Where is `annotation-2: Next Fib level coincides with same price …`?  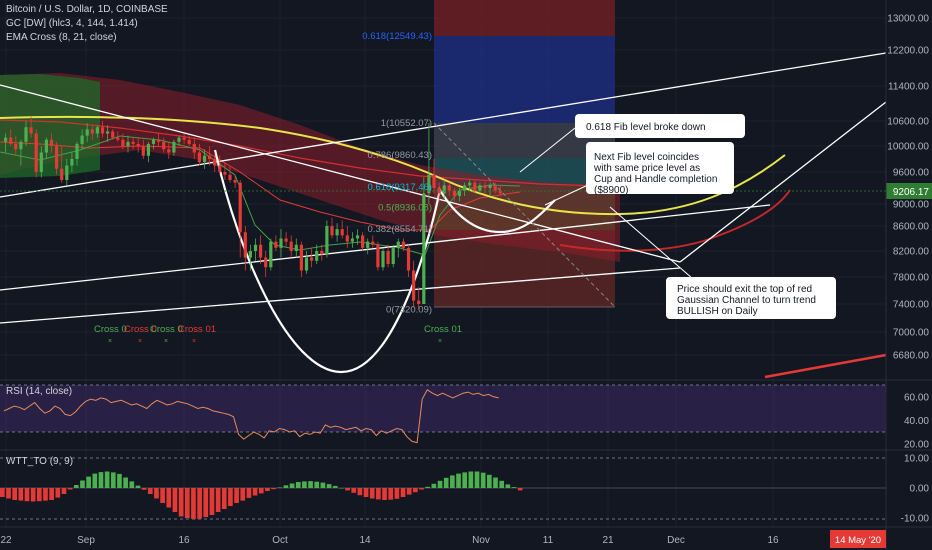
annotation-2: Next Fib level coincides with same price … is located at coordinates (655, 174).